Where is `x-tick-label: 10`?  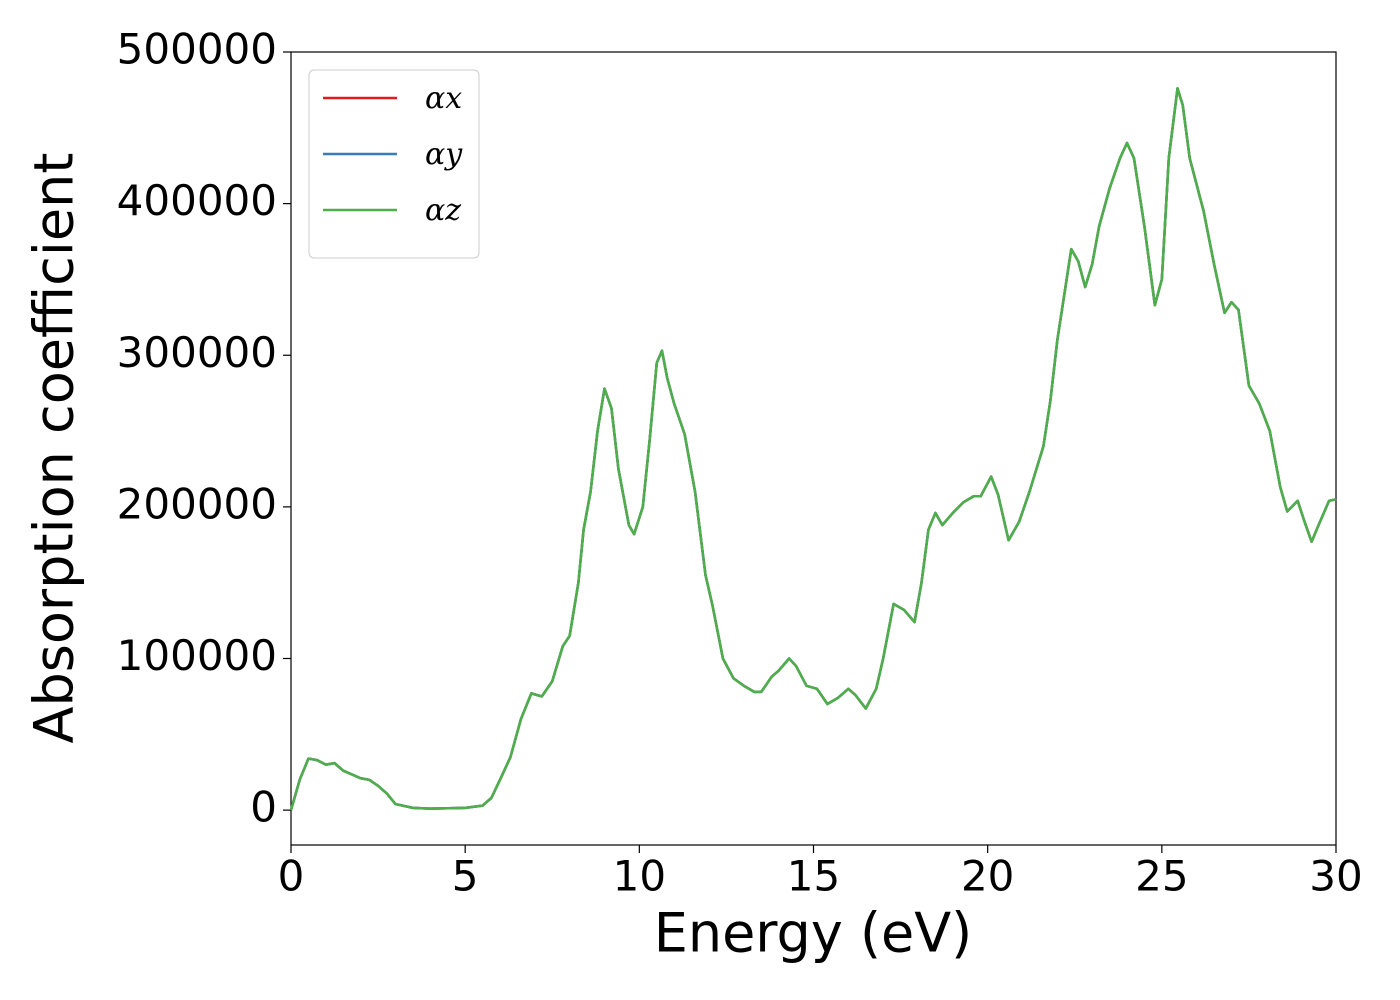 x-tick-label: 10 is located at coordinates (639, 876).